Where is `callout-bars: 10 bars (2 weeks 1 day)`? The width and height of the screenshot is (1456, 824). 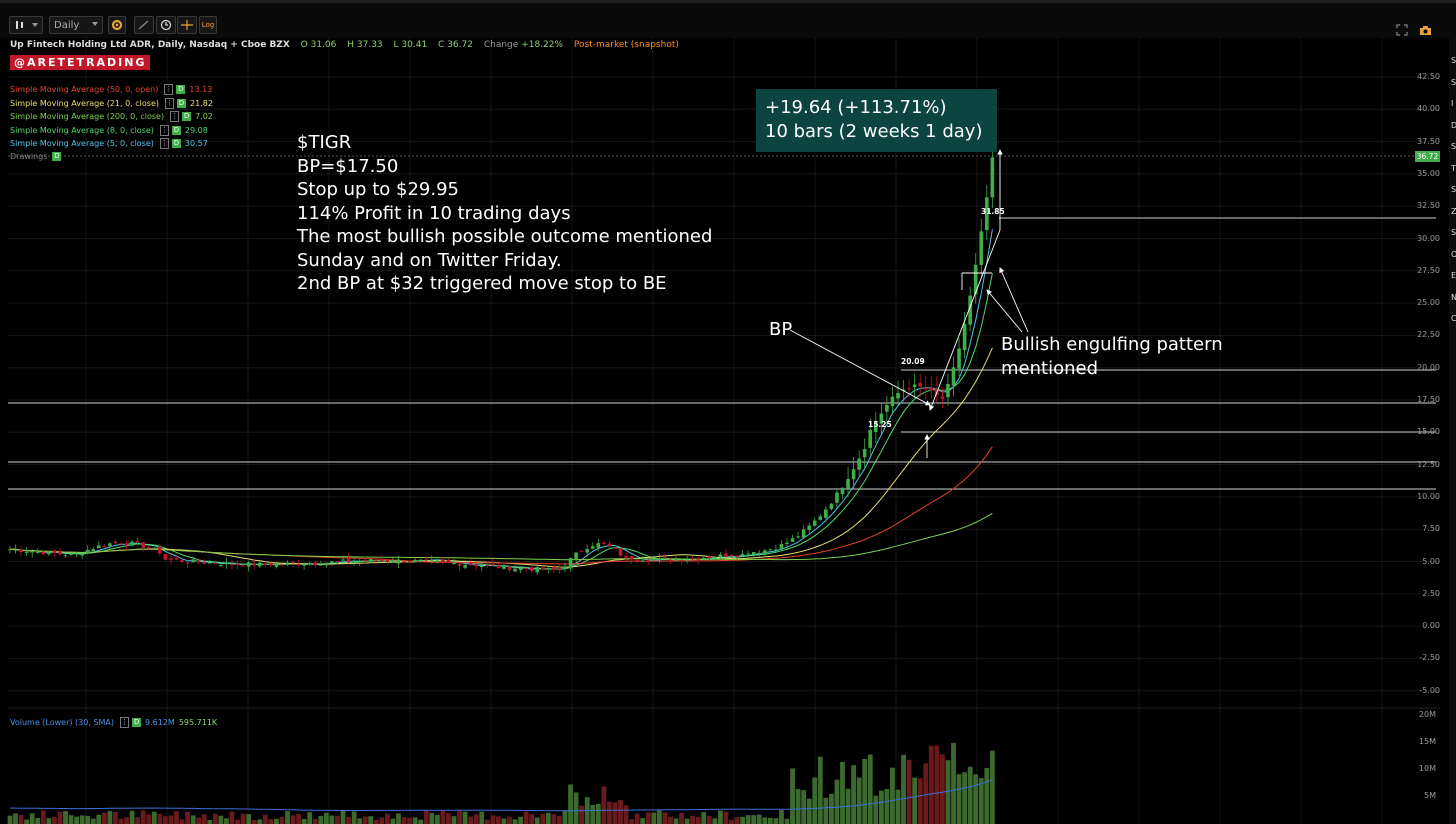 callout-bars: 10 bars (2 weeks 1 day) is located at coordinates (874, 131).